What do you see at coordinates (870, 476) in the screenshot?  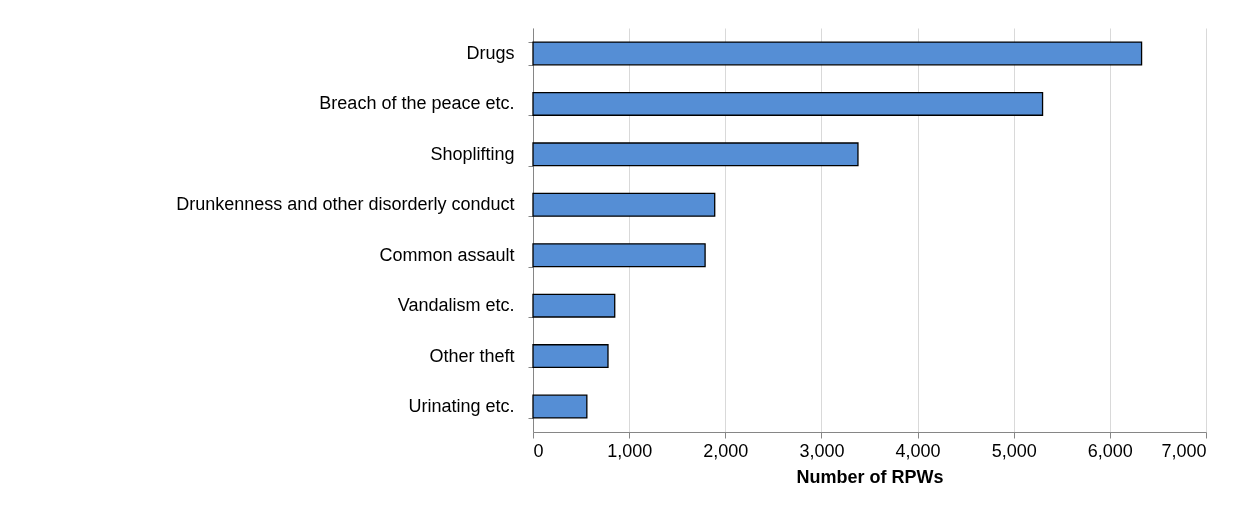 I see `x-axis-title: Number of RPWs` at bounding box center [870, 476].